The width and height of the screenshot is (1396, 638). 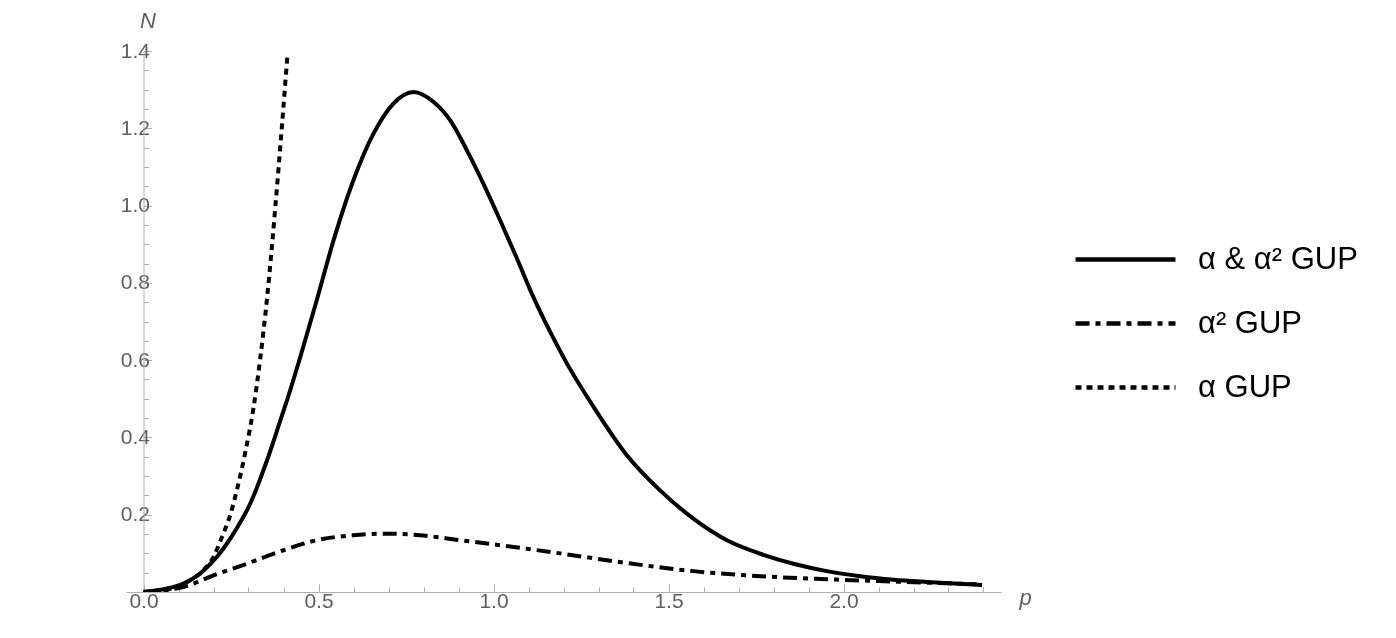 I want to click on x-tick-label: 1.0, so click(x=494, y=600).